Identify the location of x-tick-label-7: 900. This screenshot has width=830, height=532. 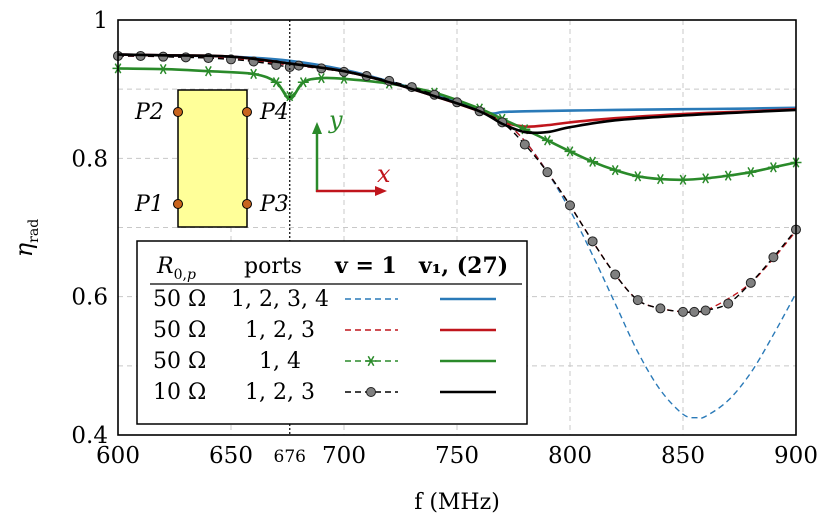
(796, 456).